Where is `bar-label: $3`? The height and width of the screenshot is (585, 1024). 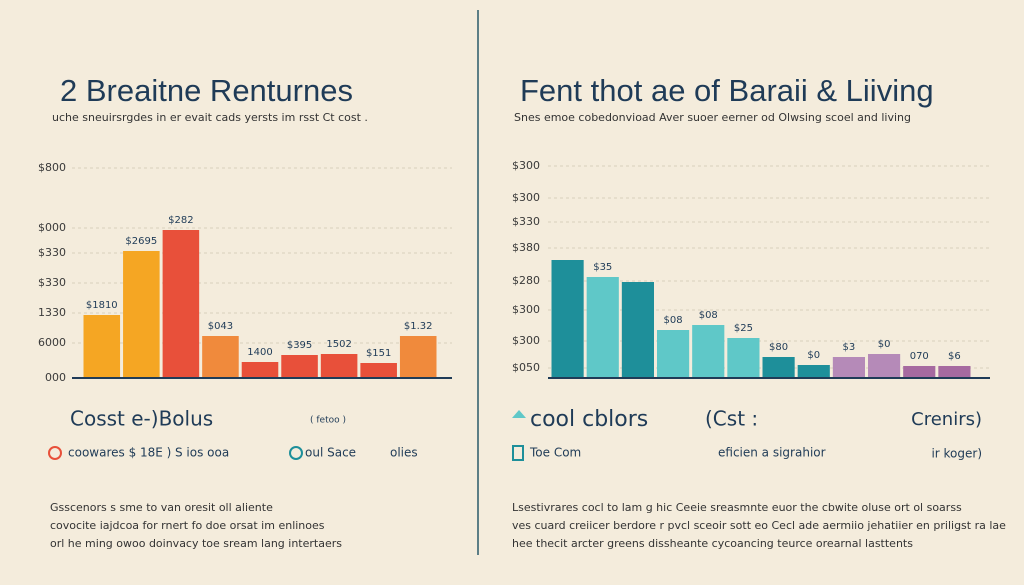 bar-label: $3 is located at coordinates (849, 347).